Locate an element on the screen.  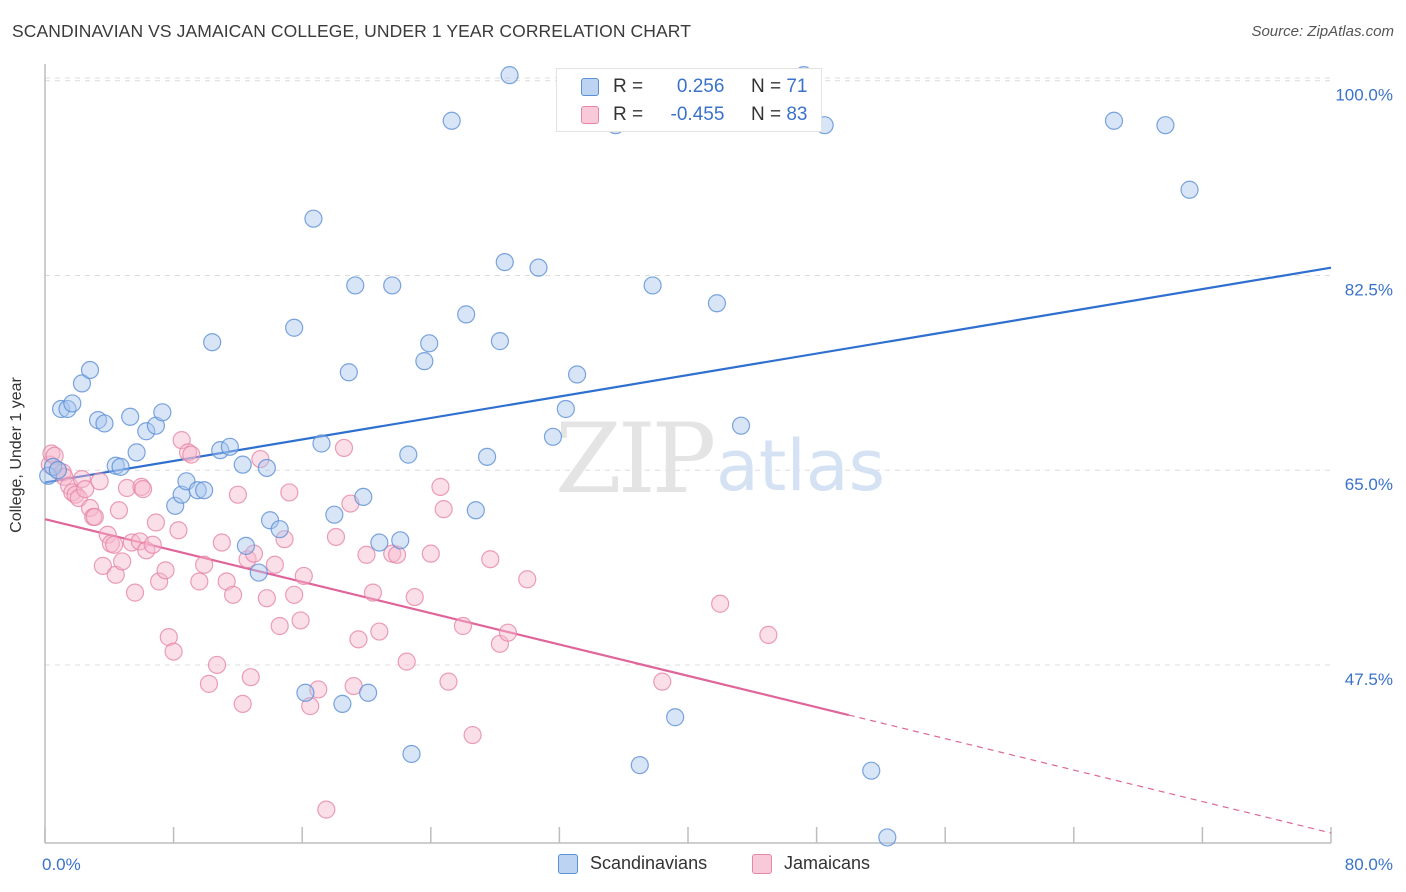
y-axis-label: College, Under 1 year is located at coordinates (16, 455).